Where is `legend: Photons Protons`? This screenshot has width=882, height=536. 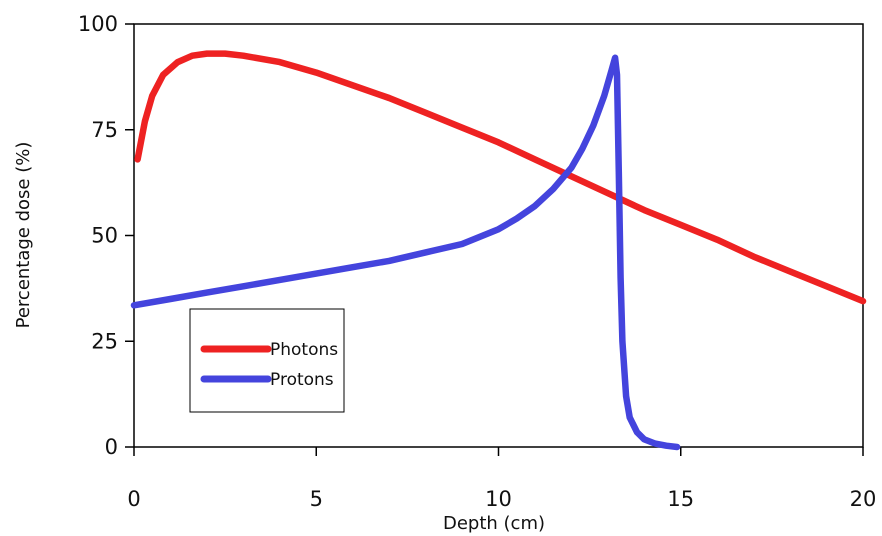 legend: Photons Protons is located at coordinates (267, 360).